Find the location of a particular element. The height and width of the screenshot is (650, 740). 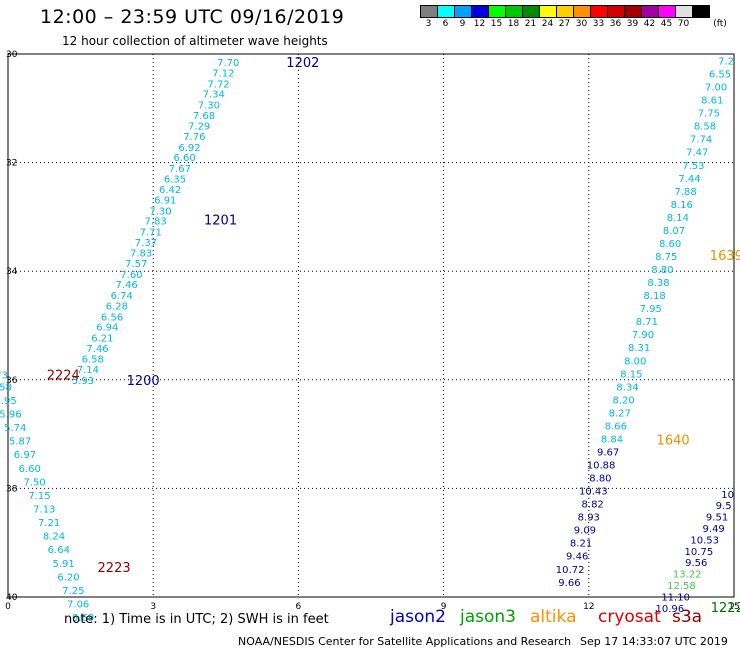

legend-label: 42 is located at coordinates (649, 24).